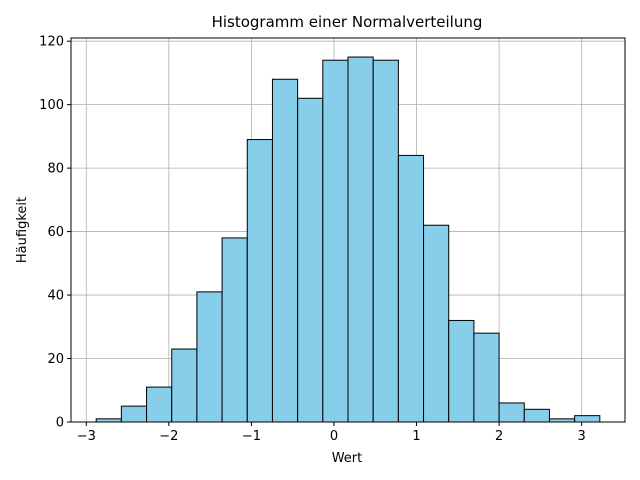 The image size is (640, 480). What do you see at coordinates (499, 436) in the screenshot?
I see `x-tick-label: 2` at bounding box center [499, 436].